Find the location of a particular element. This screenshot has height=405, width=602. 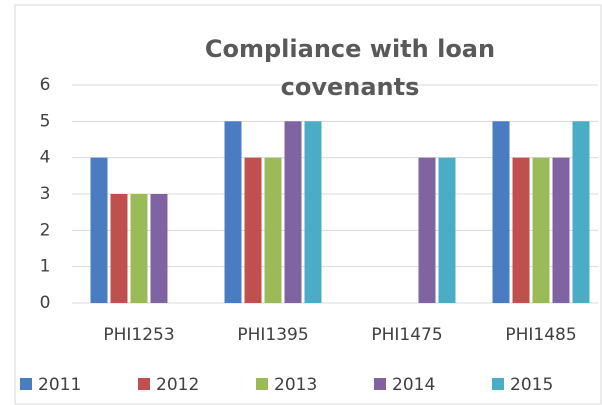

legend-label: 2011 is located at coordinates (59, 385).